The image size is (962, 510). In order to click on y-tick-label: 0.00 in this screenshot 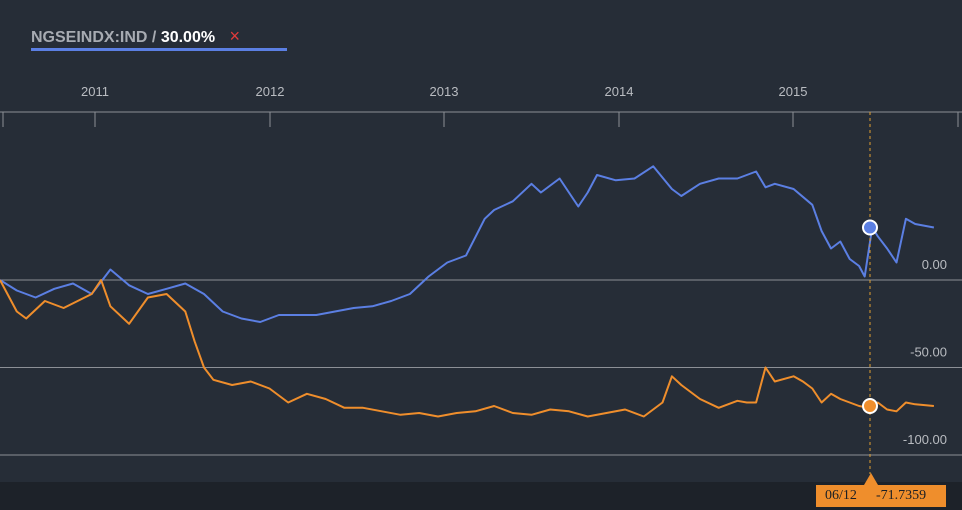, I will do `click(934, 264)`.